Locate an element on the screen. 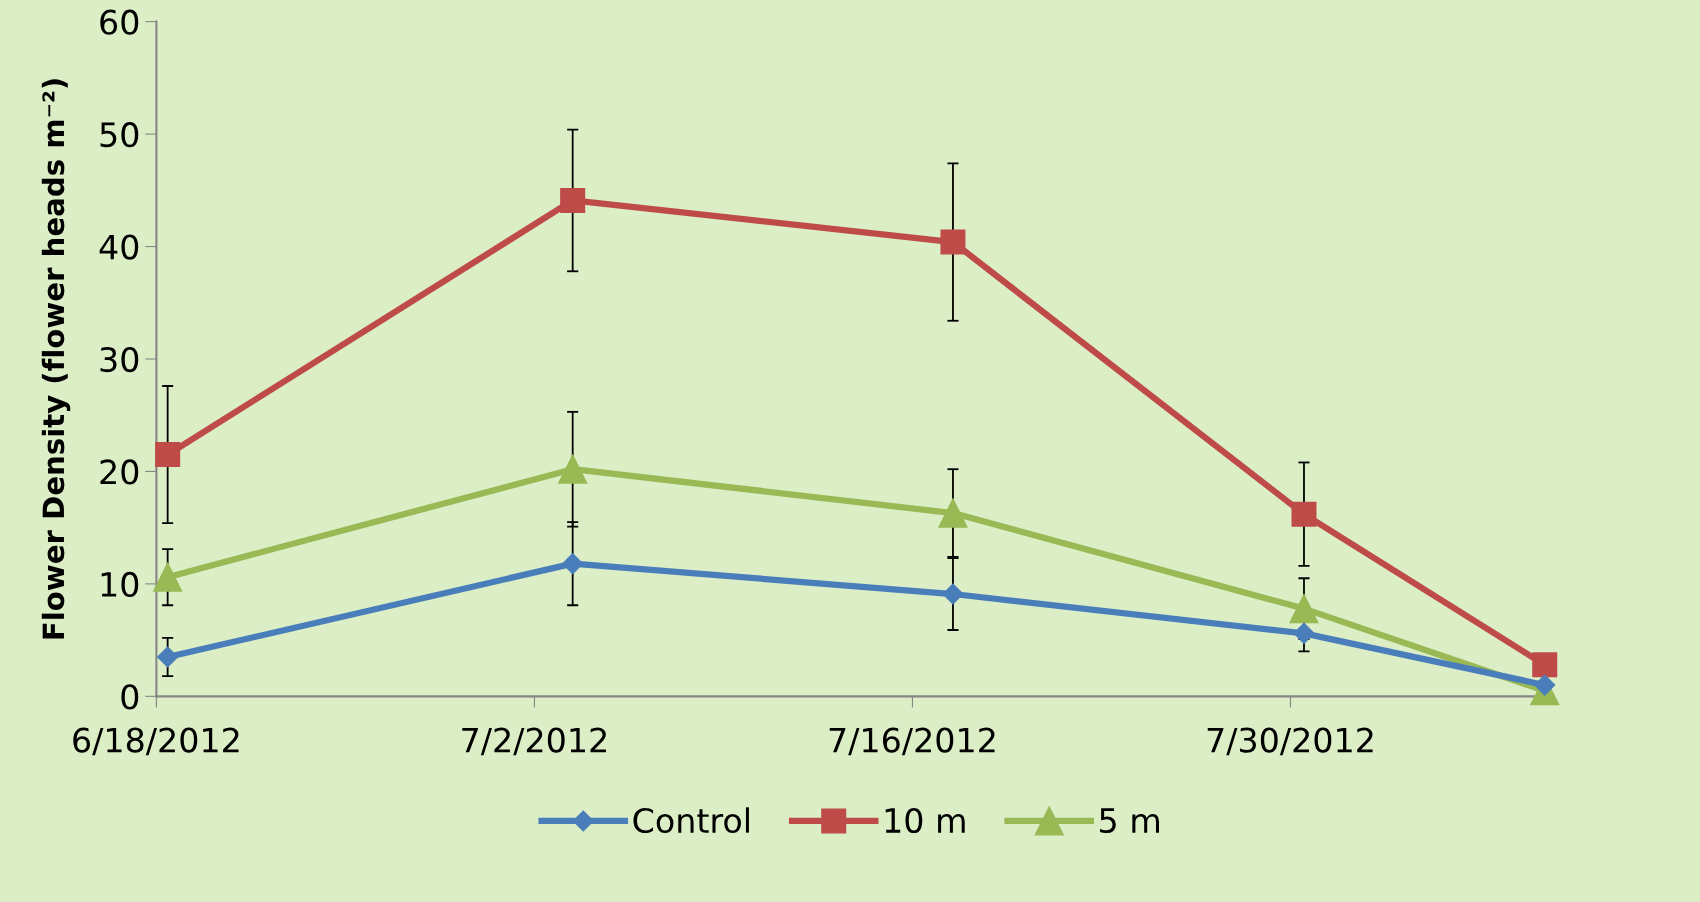  y-tick-label: 20 is located at coordinates (119, 472).